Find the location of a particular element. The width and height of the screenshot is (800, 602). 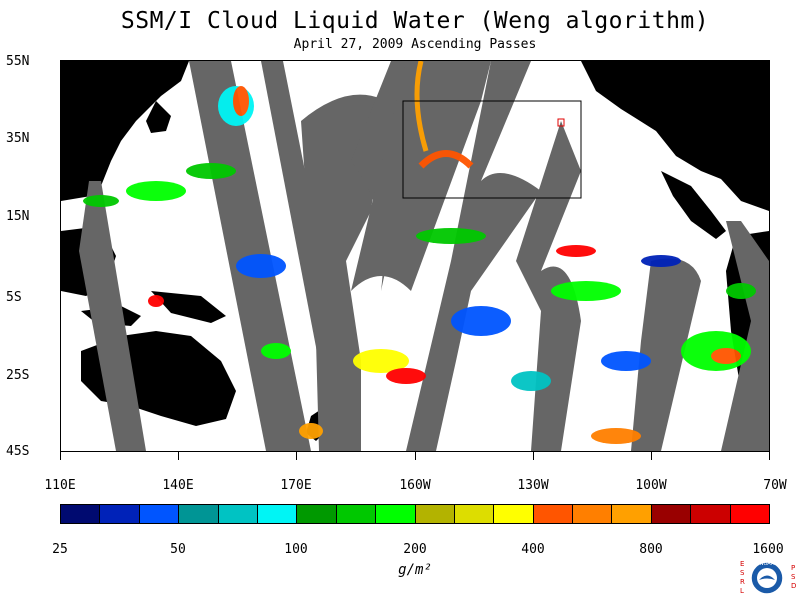

frontal-band is located at coordinates (421, 106).